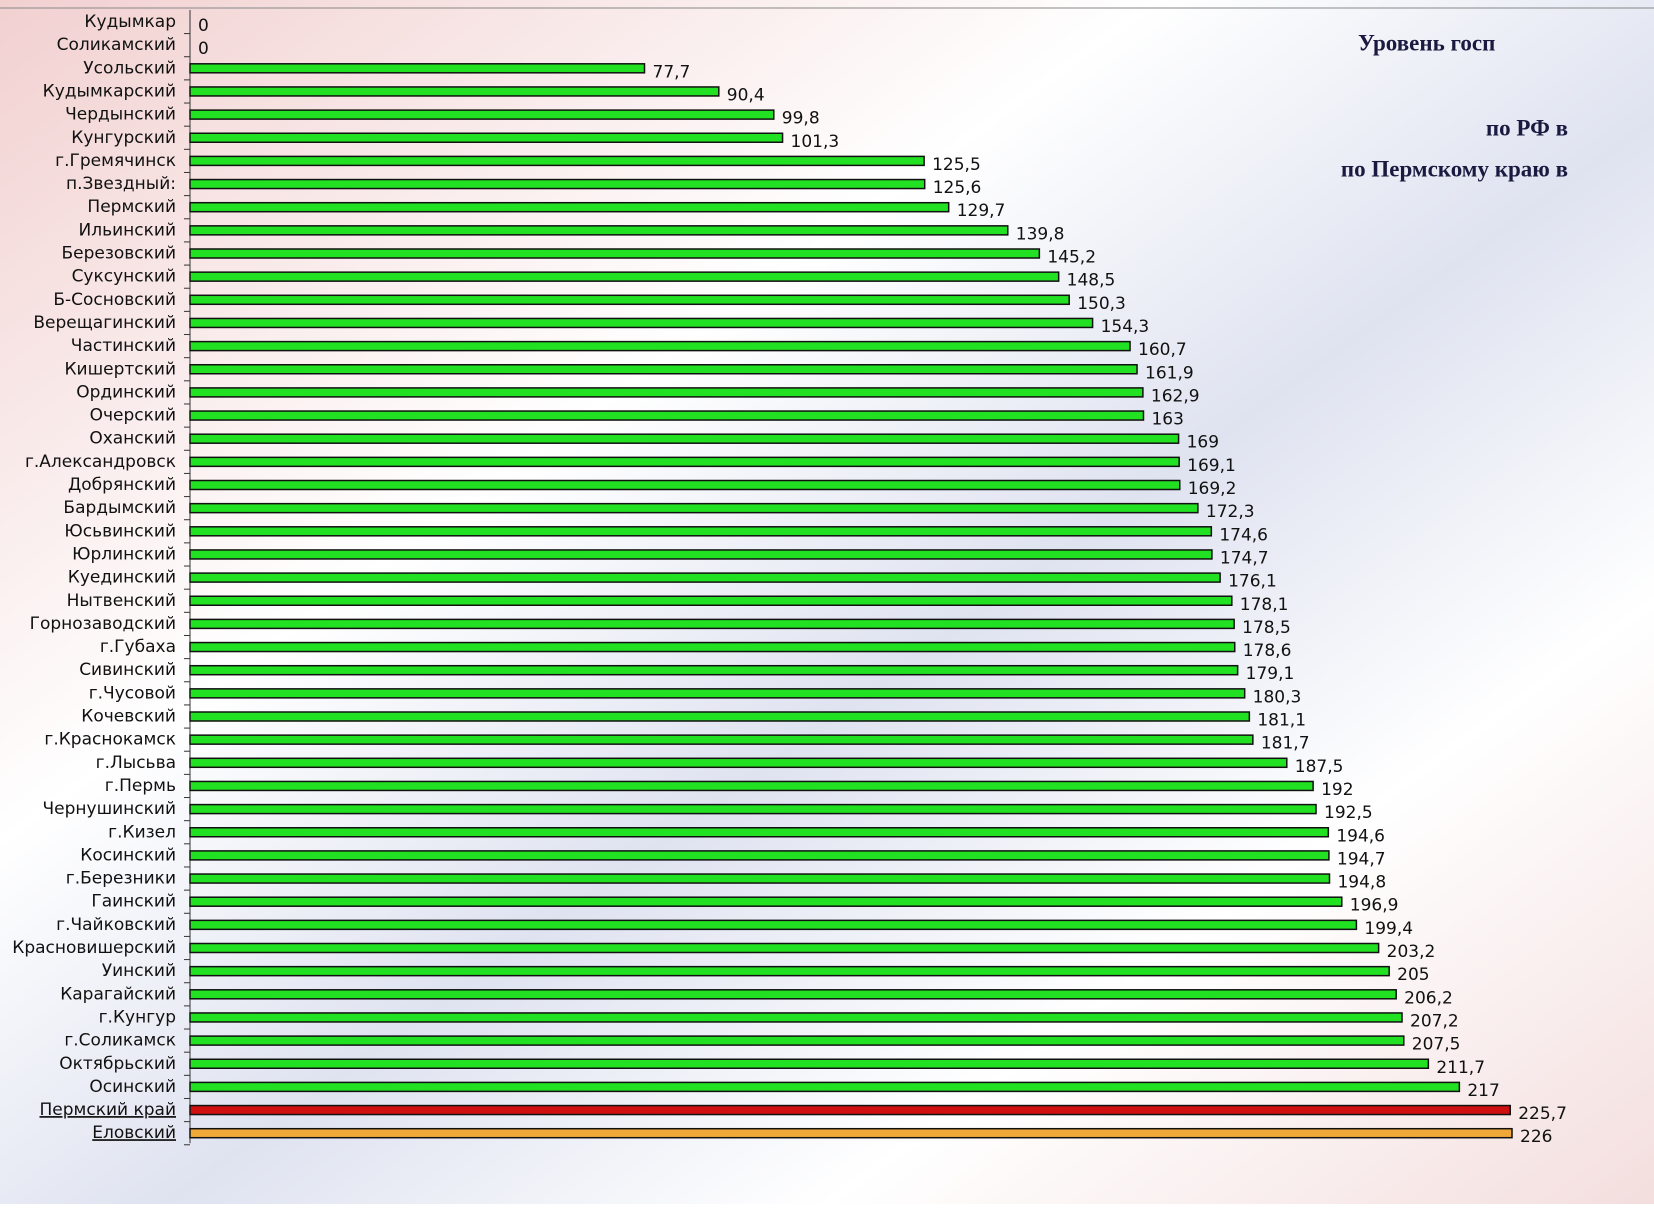  What do you see at coordinates (110, 740) in the screenshot?
I see `y-tick-label: г.Краснокамск` at bounding box center [110, 740].